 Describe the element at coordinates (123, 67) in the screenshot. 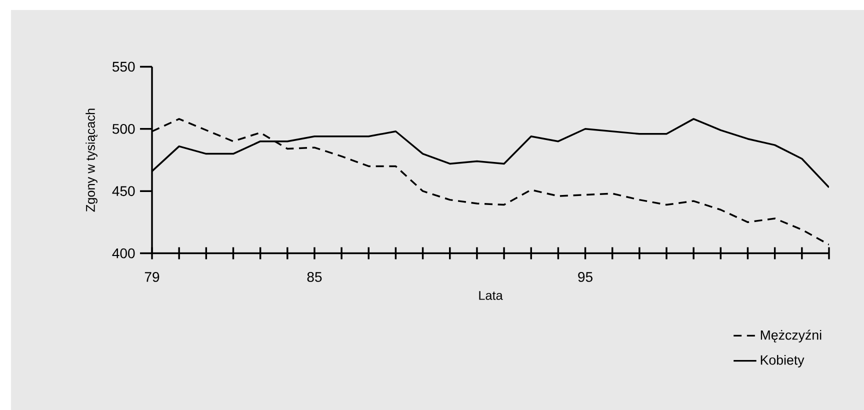

I see `y-tick-label: 550` at that location.